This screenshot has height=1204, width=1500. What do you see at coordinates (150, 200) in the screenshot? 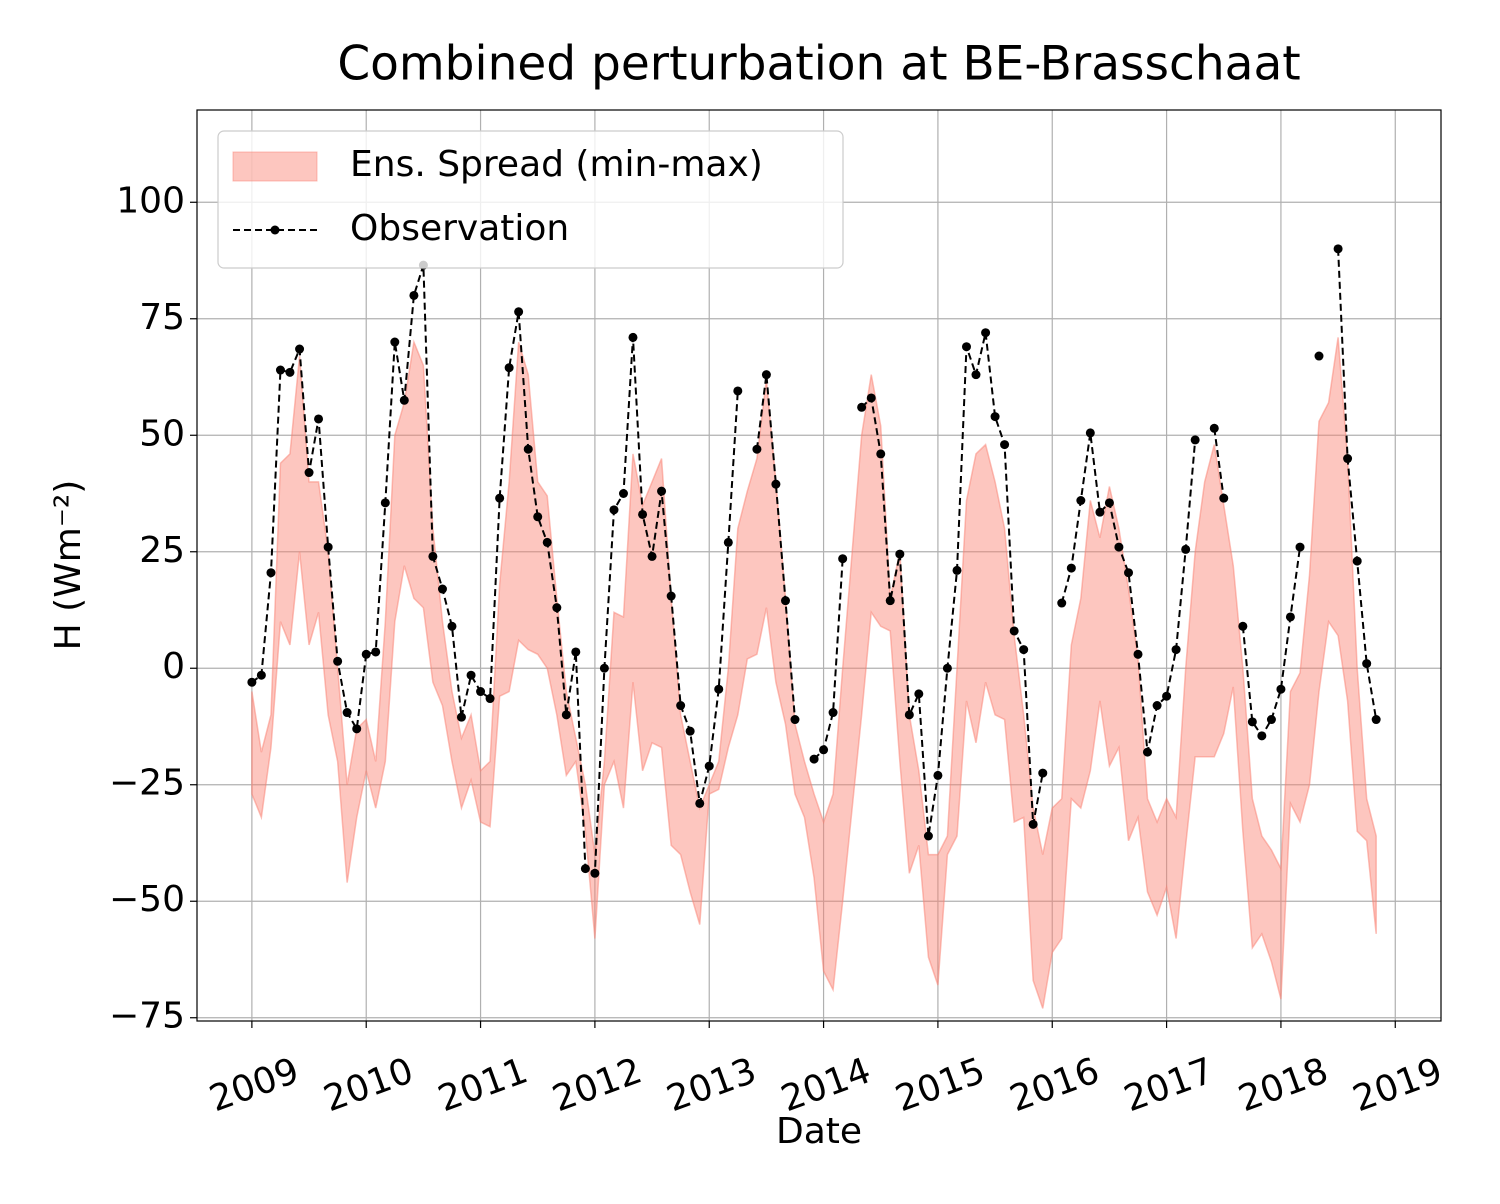
I see `y-tick-label: 100` at bounding box center [150, 200].